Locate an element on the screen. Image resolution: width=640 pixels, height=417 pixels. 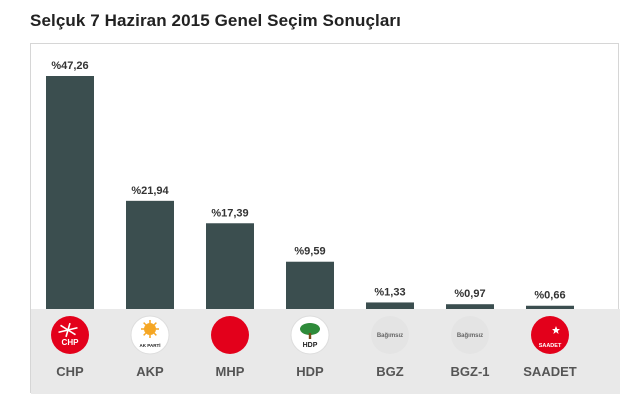
value-label-bgz-1: %0,97 is located at coordinates (469, 294).